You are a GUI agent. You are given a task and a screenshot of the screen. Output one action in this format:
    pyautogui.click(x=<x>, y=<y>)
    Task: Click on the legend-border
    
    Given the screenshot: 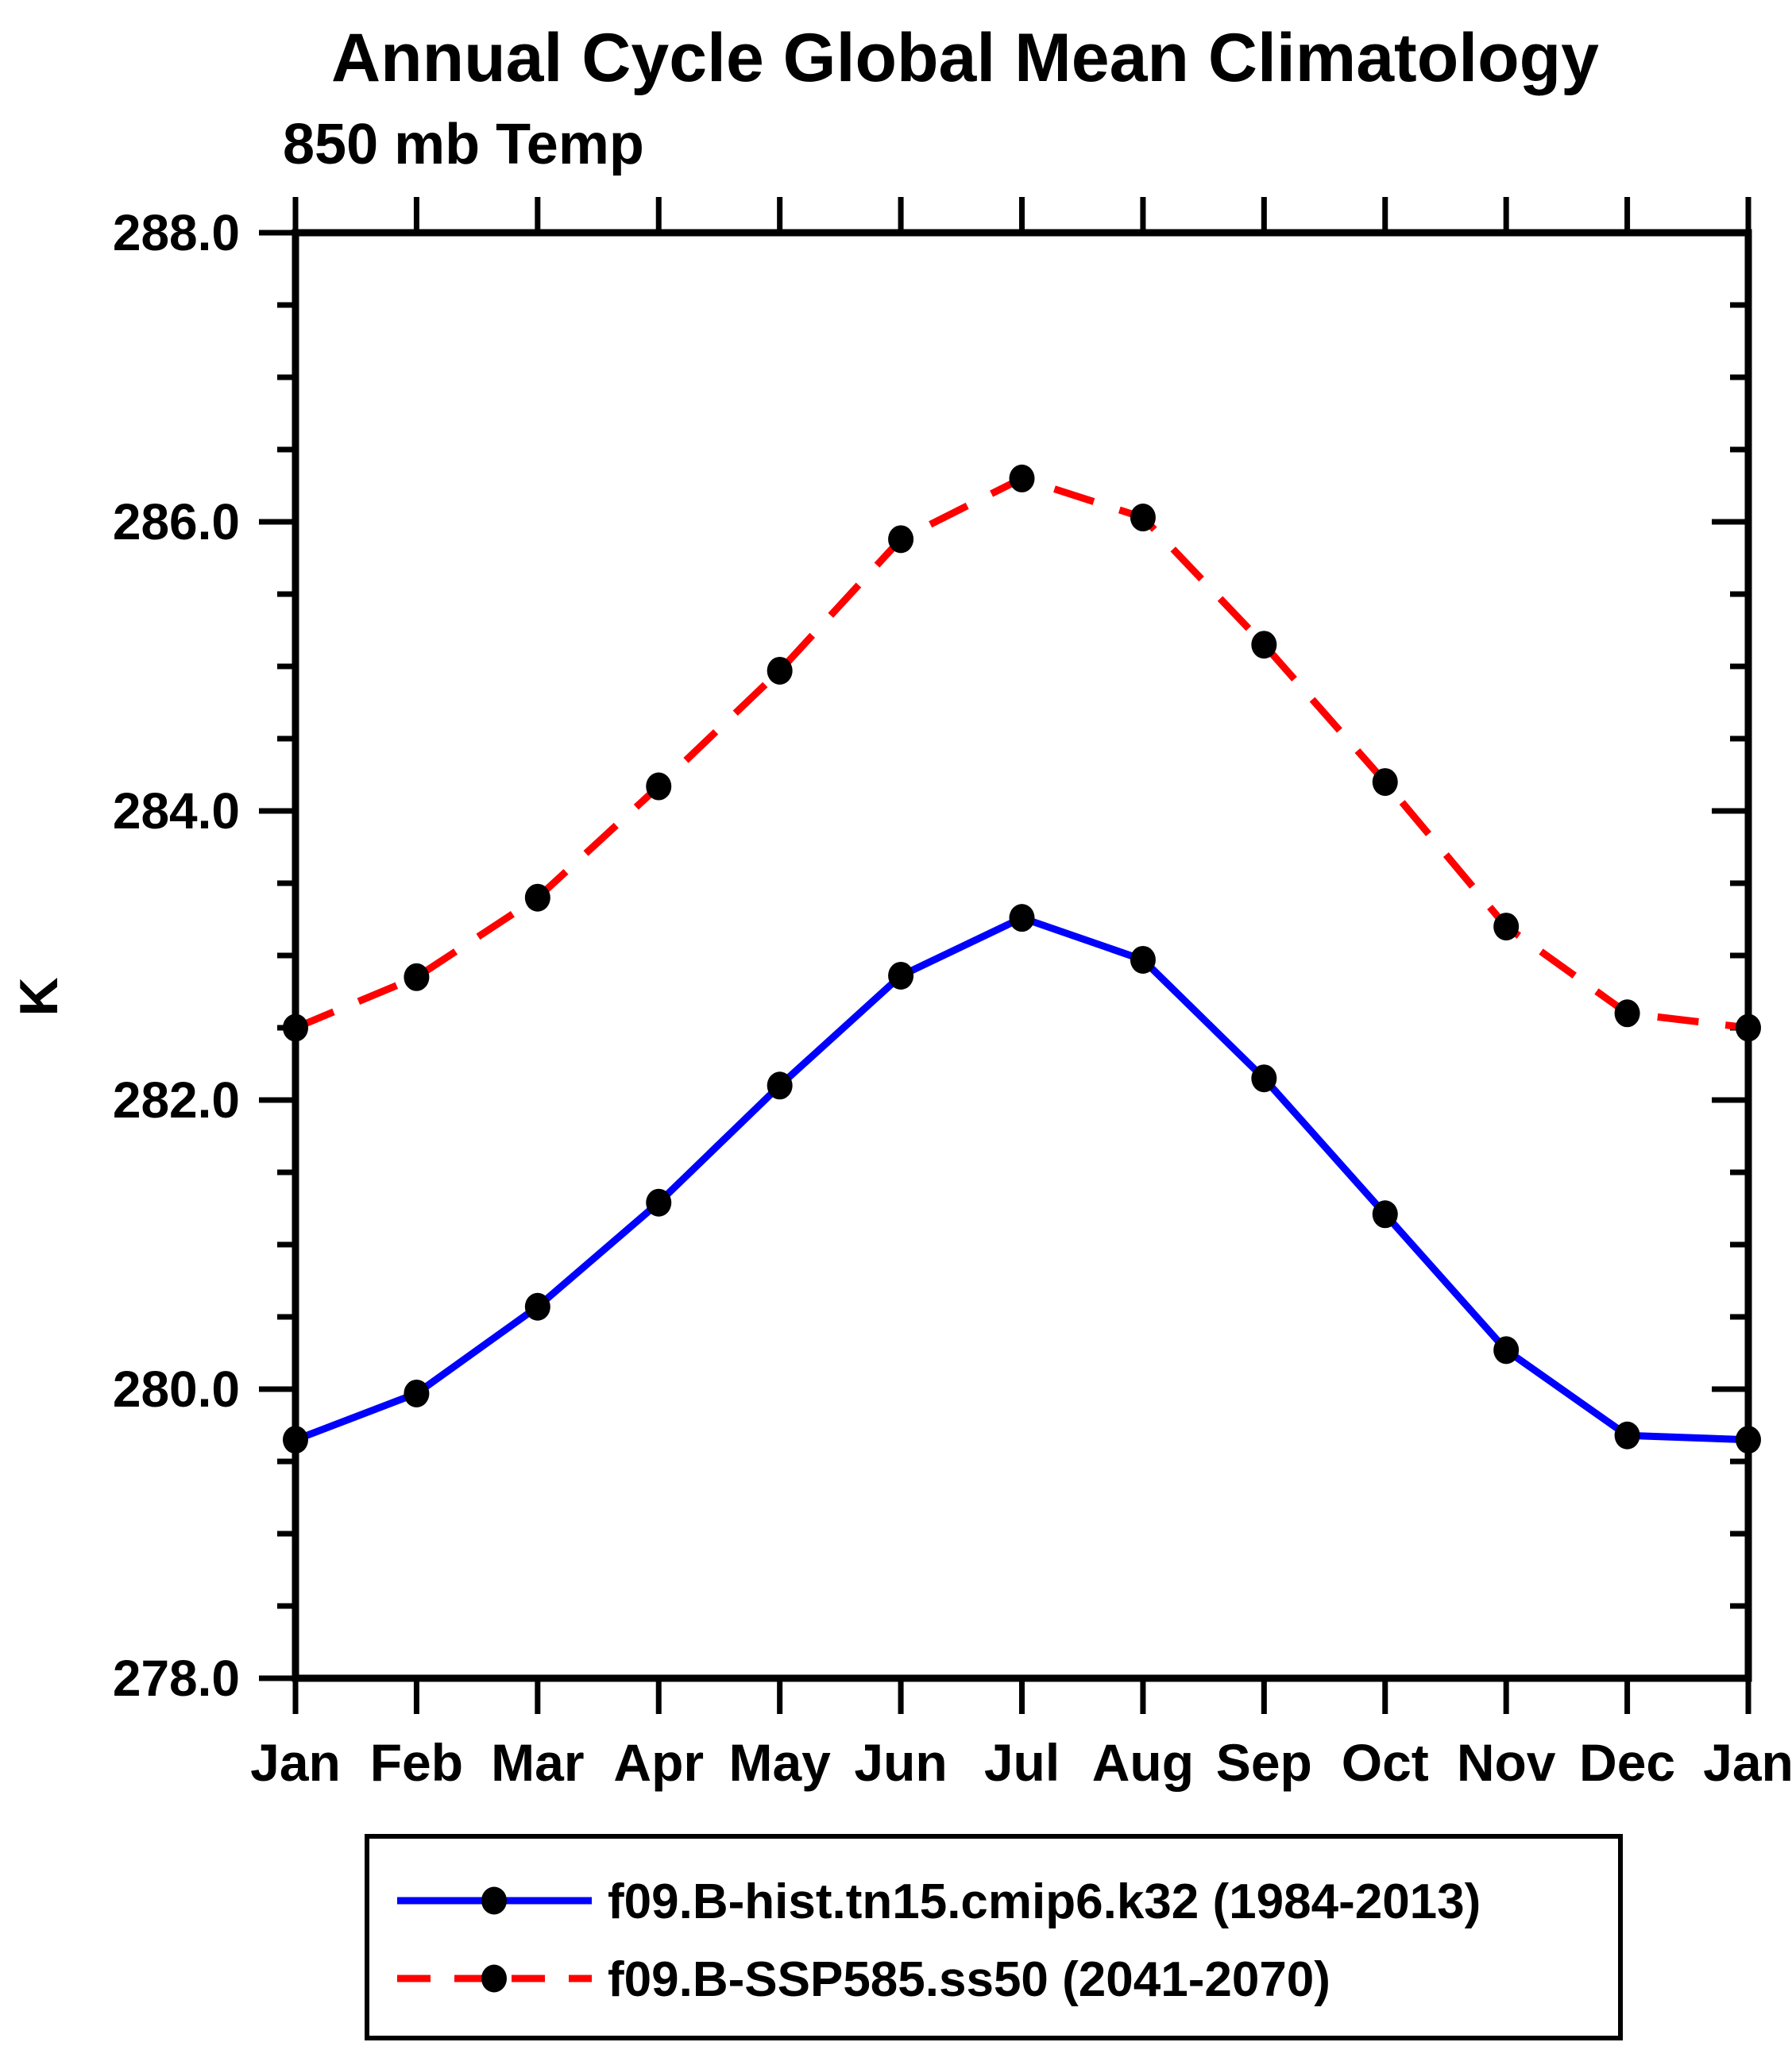 What is the action you would take?
    pyautogui.click(x=994, y=1937)
    